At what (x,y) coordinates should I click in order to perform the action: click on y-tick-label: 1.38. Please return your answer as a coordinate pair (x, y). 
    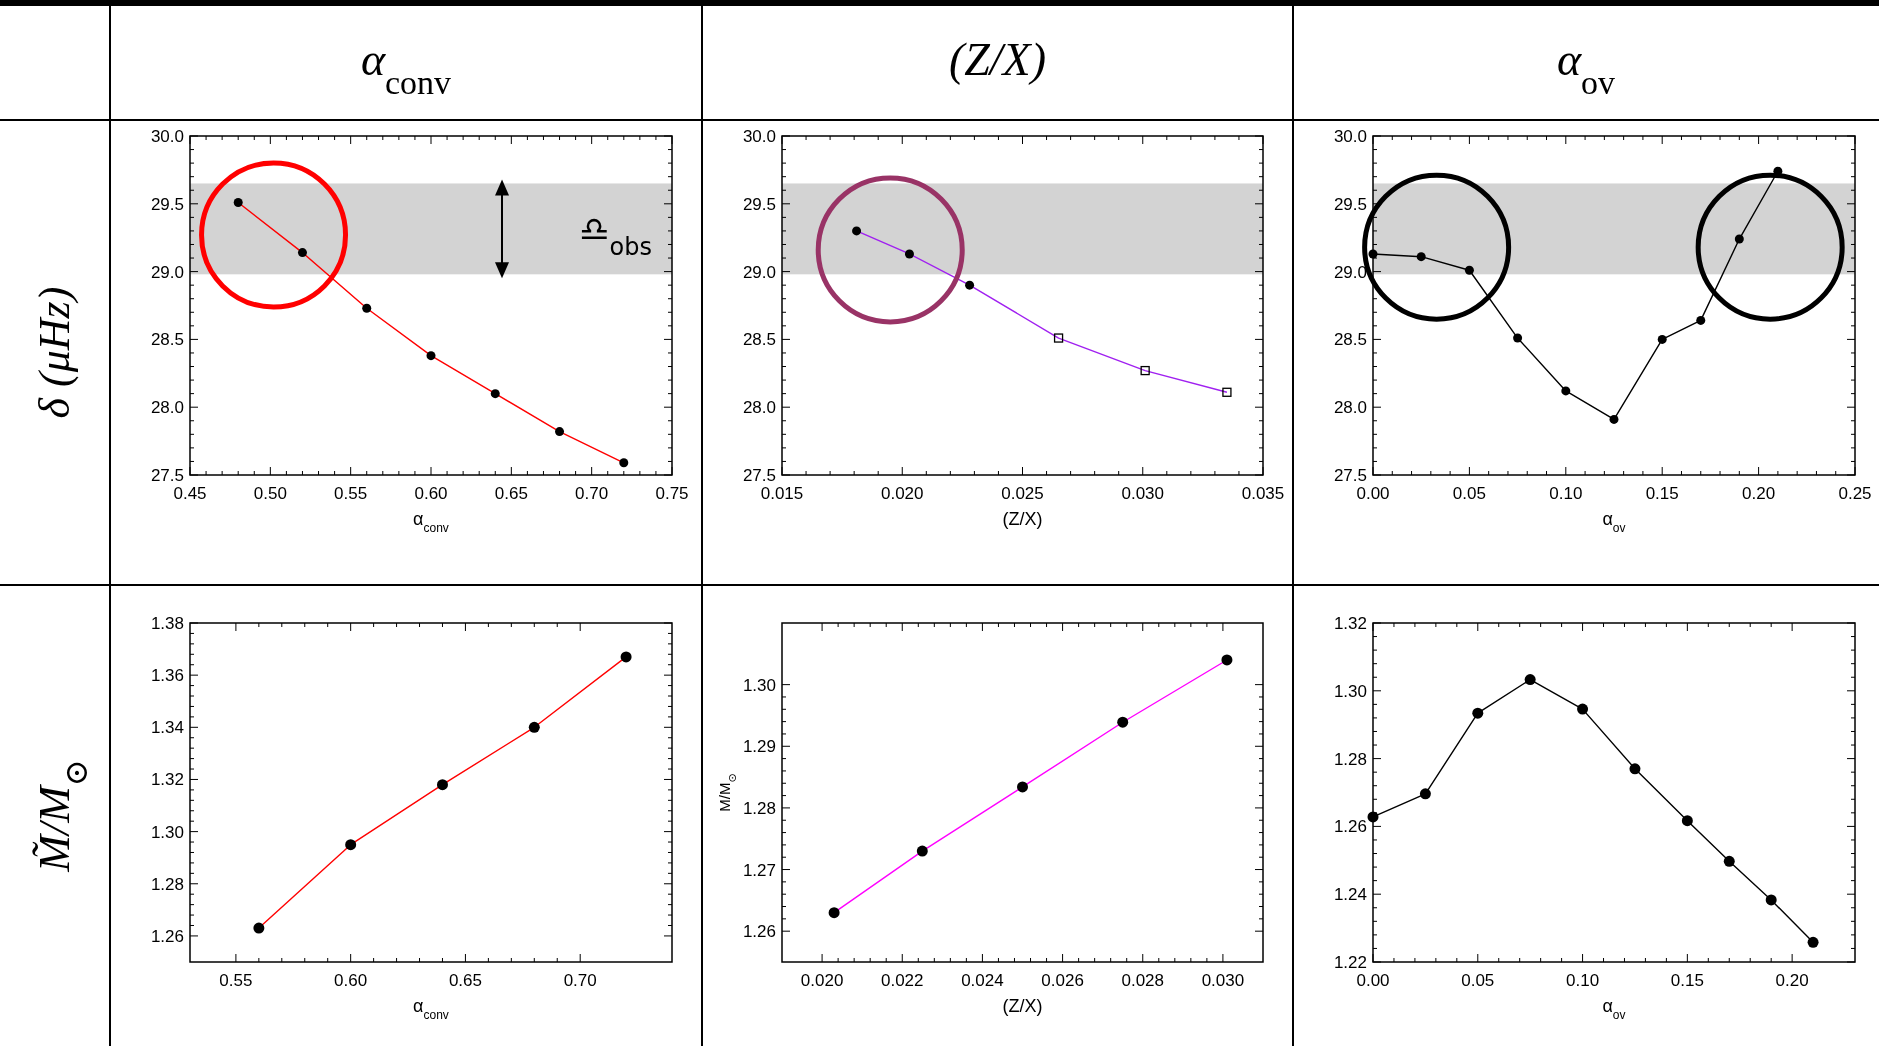
    Looking at the image, I should click on (167, 623).